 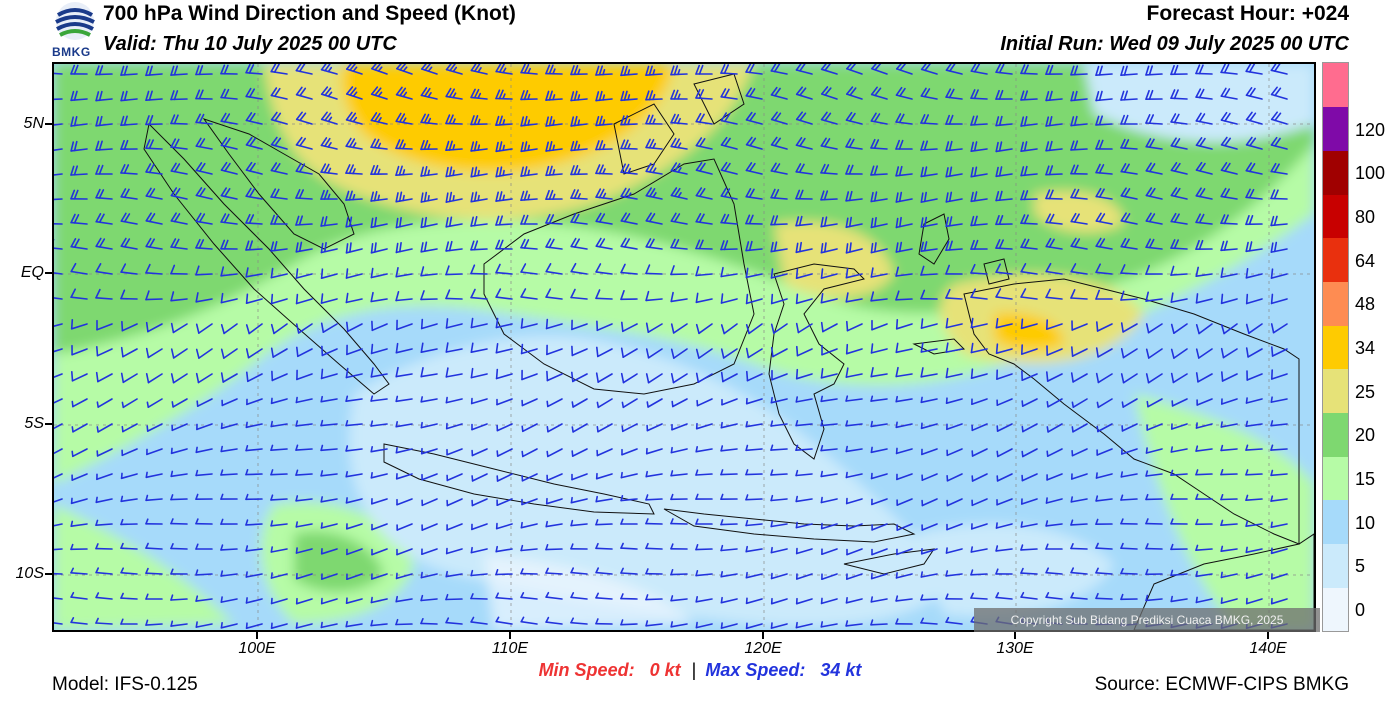 I want to click on colorbar-label: 120, so click(x=1370, y=129).